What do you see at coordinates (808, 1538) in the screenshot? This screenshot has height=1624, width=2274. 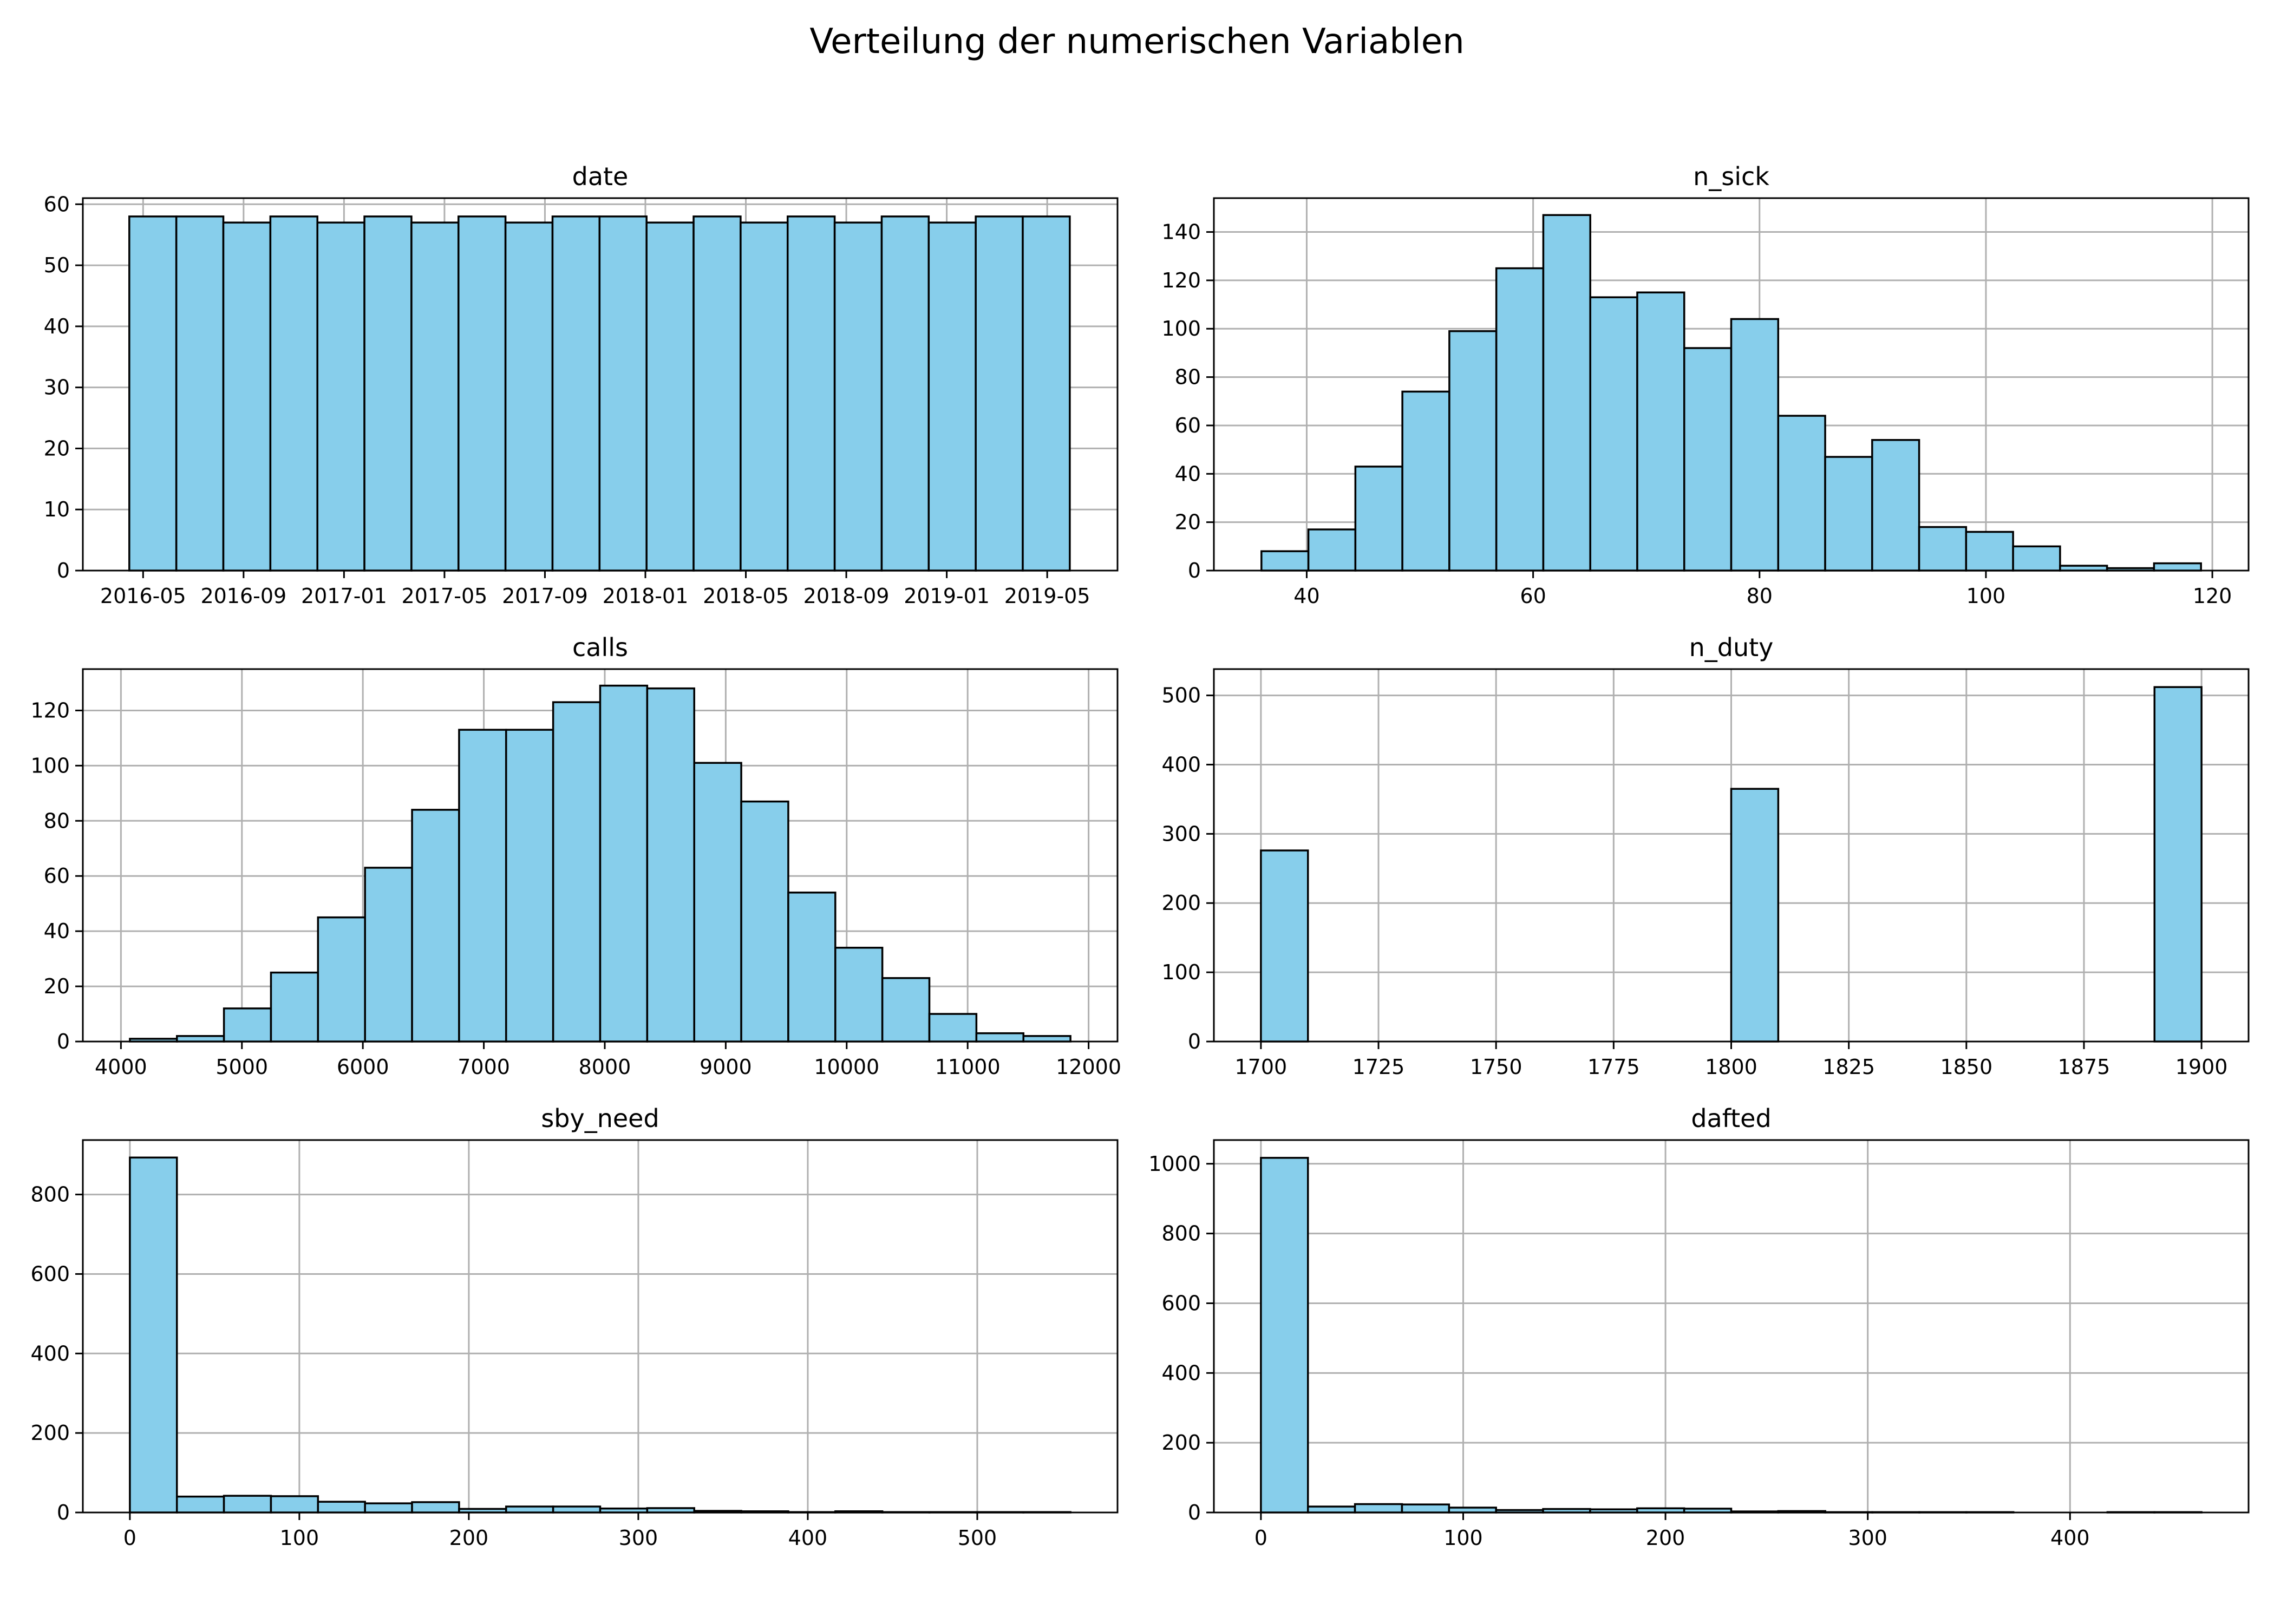 I see `x-tick-label: 400` at bounding box center [808, 1538].